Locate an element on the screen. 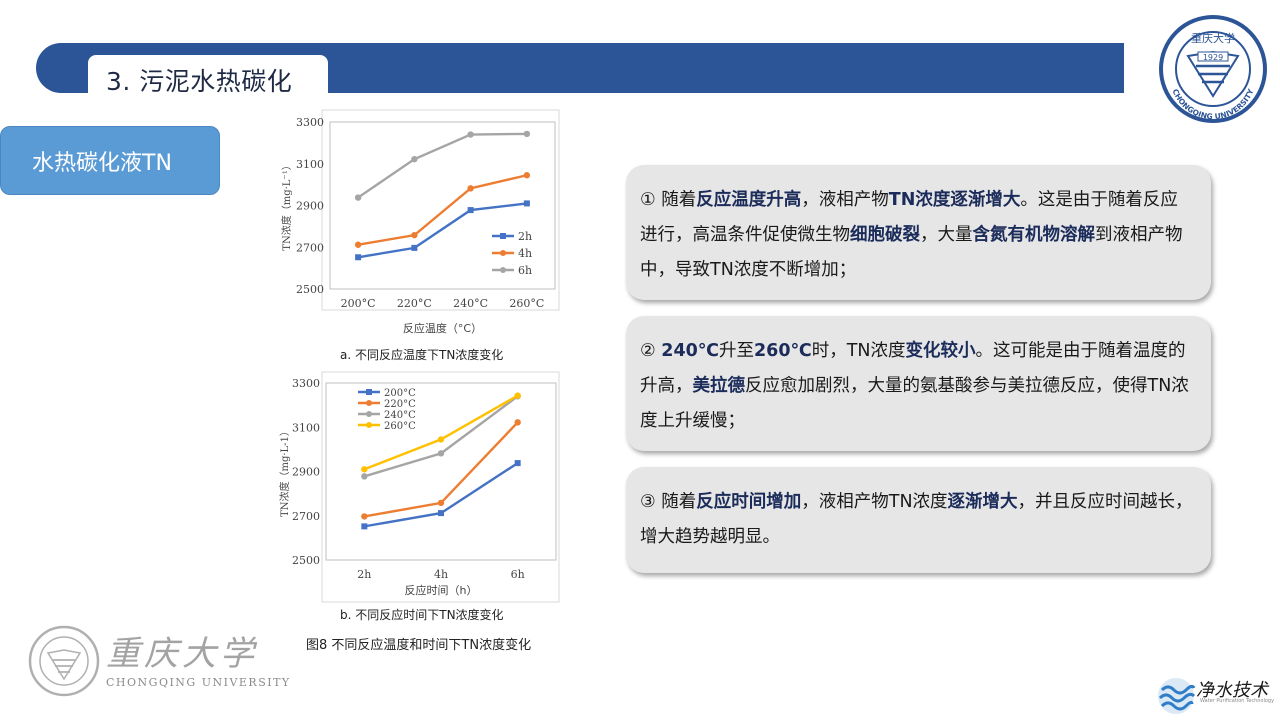 The width and height of the screenshot is (1280, 720). card-1-segment-3: TN浓度逐渐增大 is located at coordinates (954, 200).